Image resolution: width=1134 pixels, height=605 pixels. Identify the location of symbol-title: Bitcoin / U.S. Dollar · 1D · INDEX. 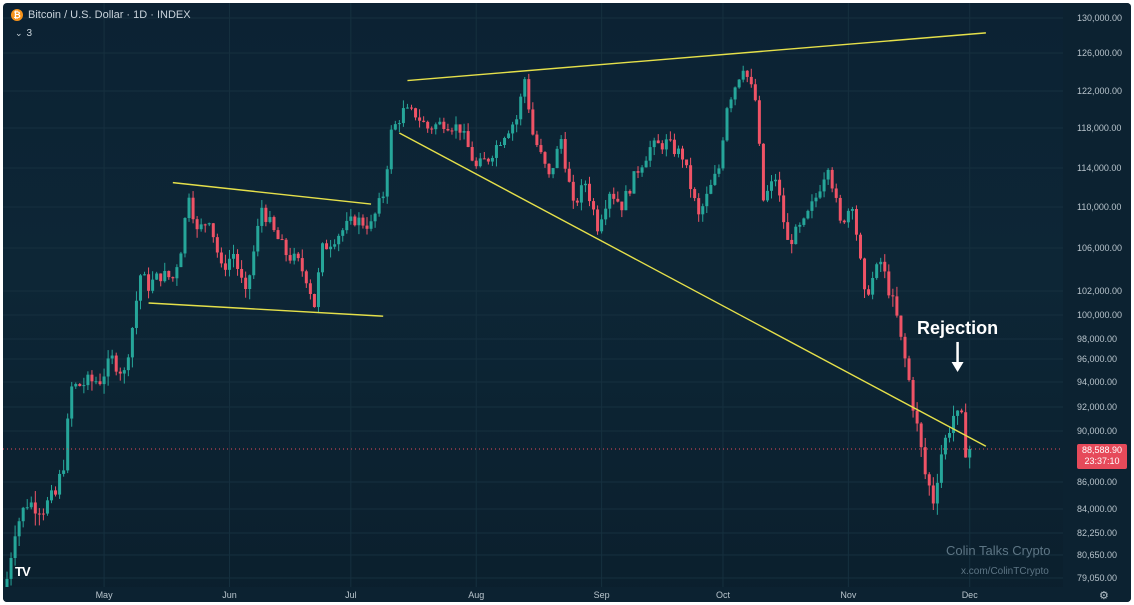
(109, 15).